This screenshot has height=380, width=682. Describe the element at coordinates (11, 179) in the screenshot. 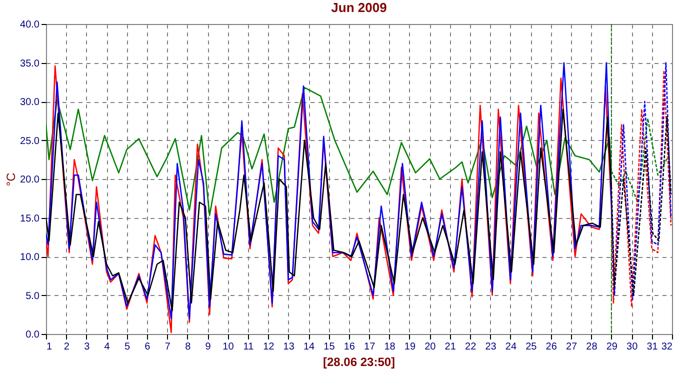

I see `y-axis-title: °C` at that location.